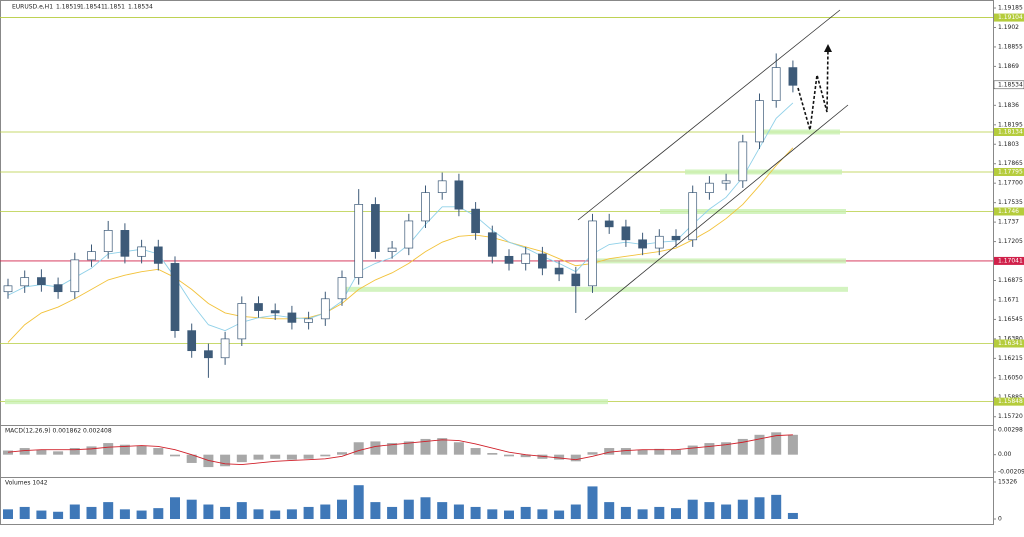  I want to click on y-tick-label: 1.17205, so click(1010, 241).